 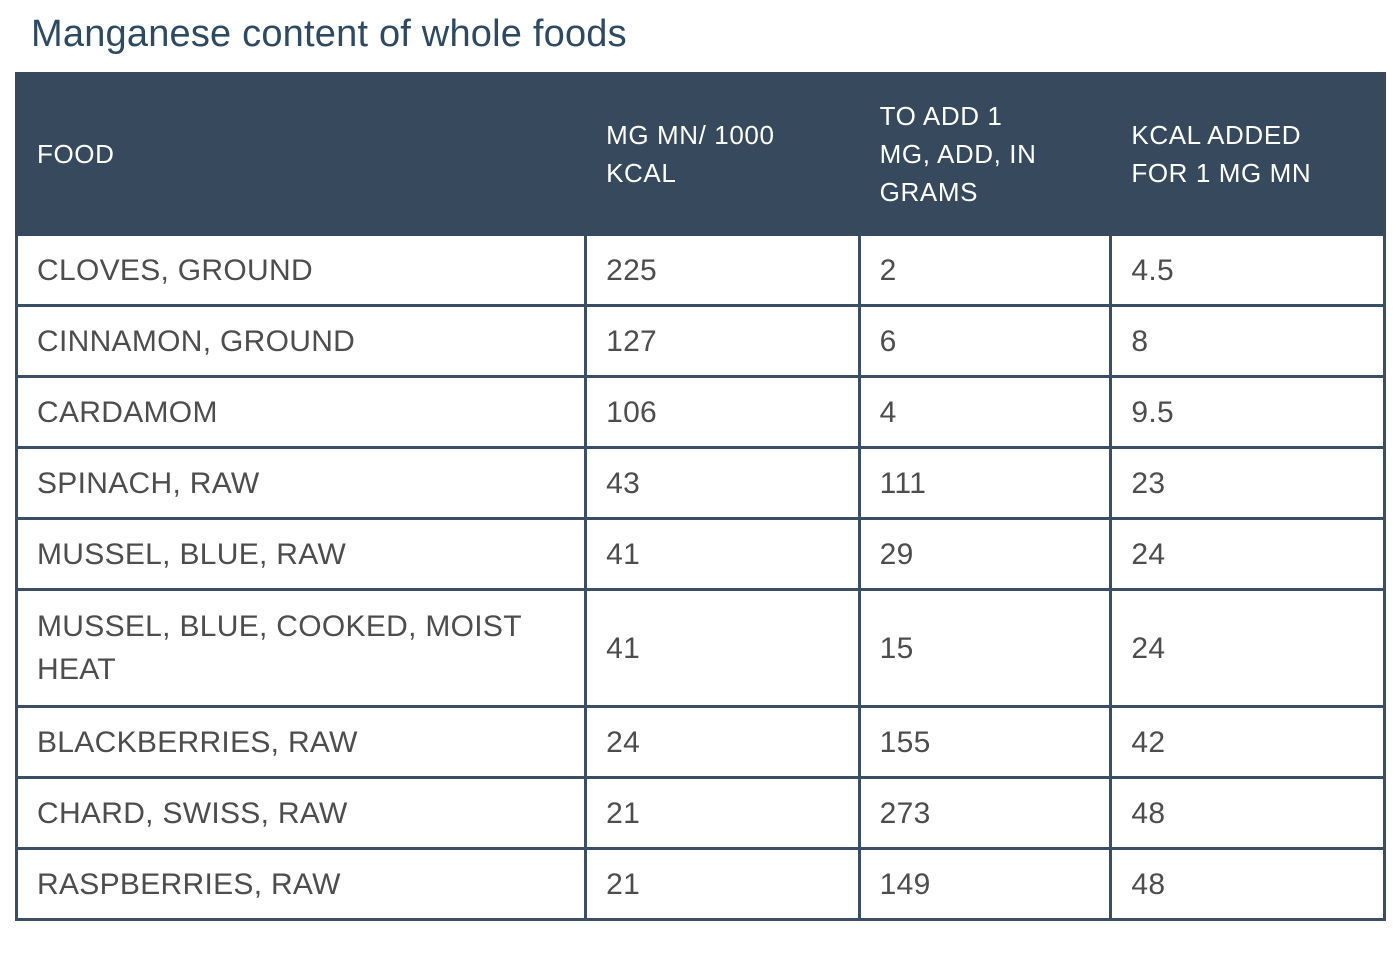 What do you see at coordinates (301, 154) in the screenshot?
I see `column-header-food: FOOD` at bounding box center [301, 154].